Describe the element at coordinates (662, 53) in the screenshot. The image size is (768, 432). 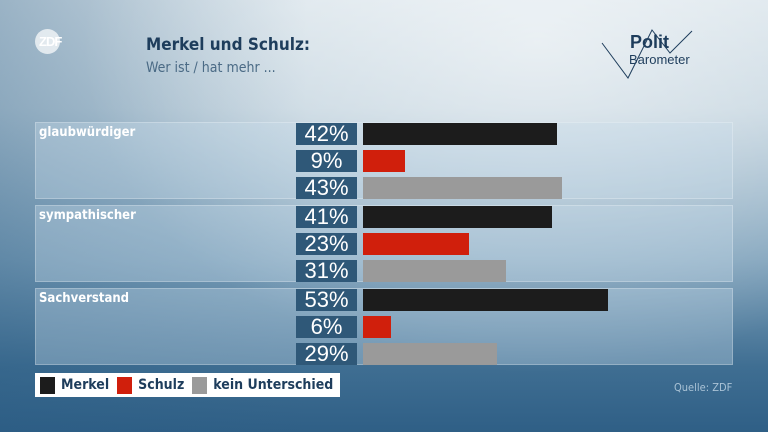
I see `politbarometer-logo: Polit Barometer` at that location.